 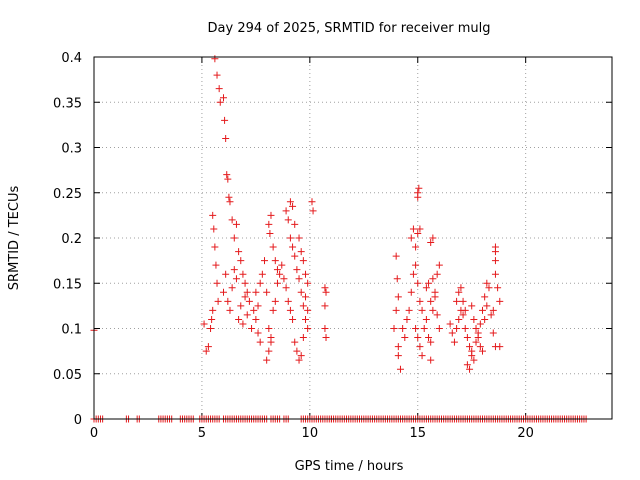 I want to click on x-tick-label: 5, so click(x=202, y=433).